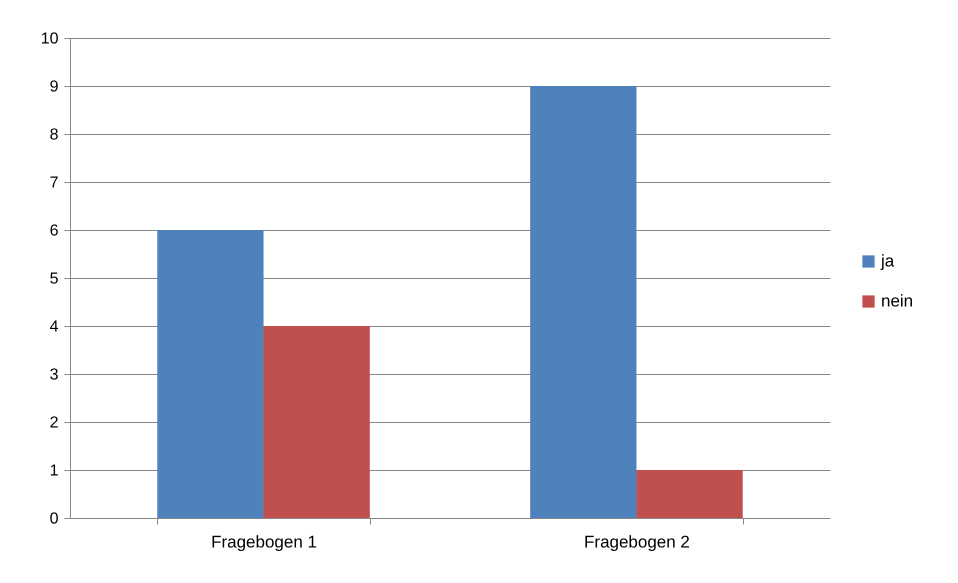 The width and height of the screenshot is (958, 583). Describe the element at coordinates (54, 519) in the screenshot. I see `y-tick-label: 0` at that location.